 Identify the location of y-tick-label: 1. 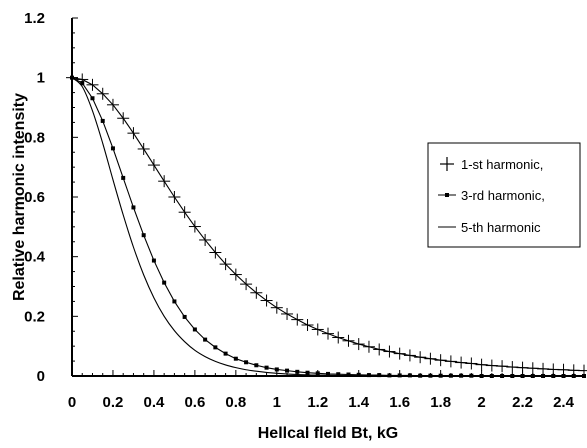
(41, 78).